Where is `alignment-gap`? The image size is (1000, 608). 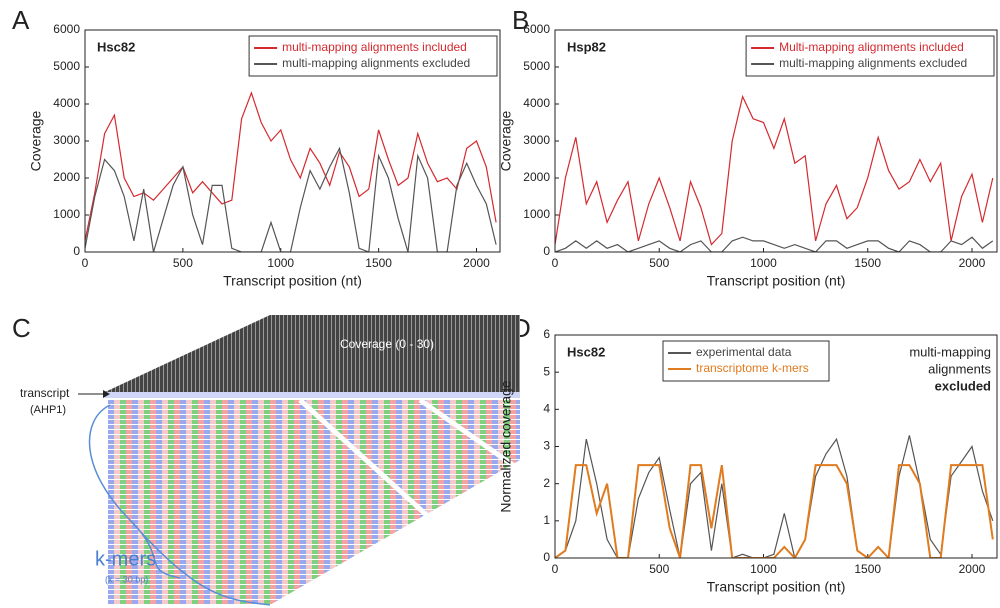
alignment-gap is located at coordinates (470, 435).